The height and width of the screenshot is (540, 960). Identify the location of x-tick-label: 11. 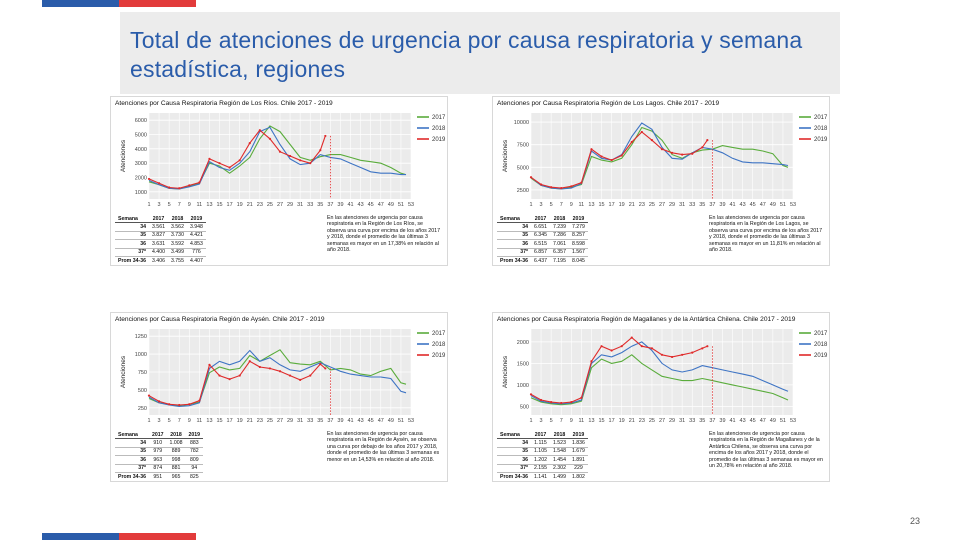
(582, 421).